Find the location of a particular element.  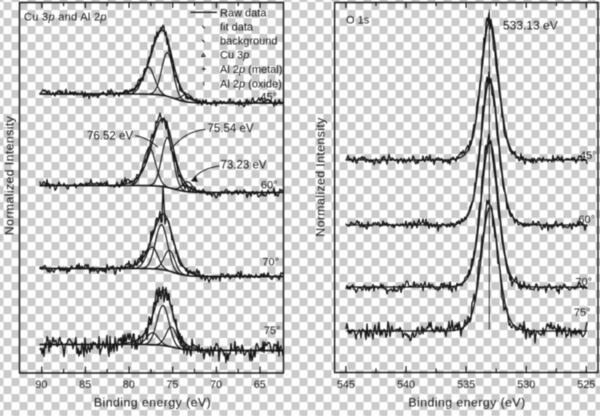

svg-text: 540 is located at coordinates (406, 385).